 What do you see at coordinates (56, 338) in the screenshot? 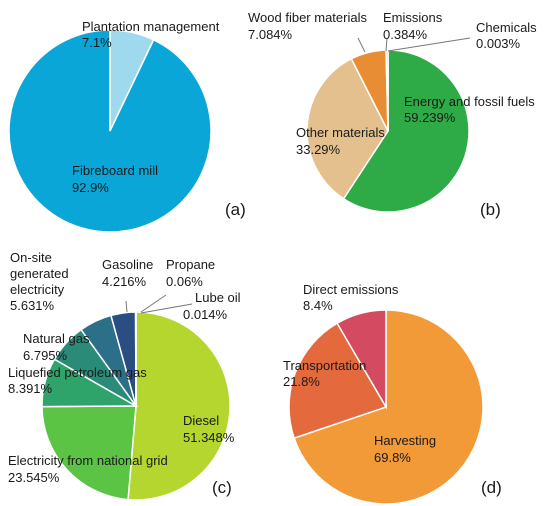
I see `label-natural-gas: Natural gas` at bounding box center [56, 338].